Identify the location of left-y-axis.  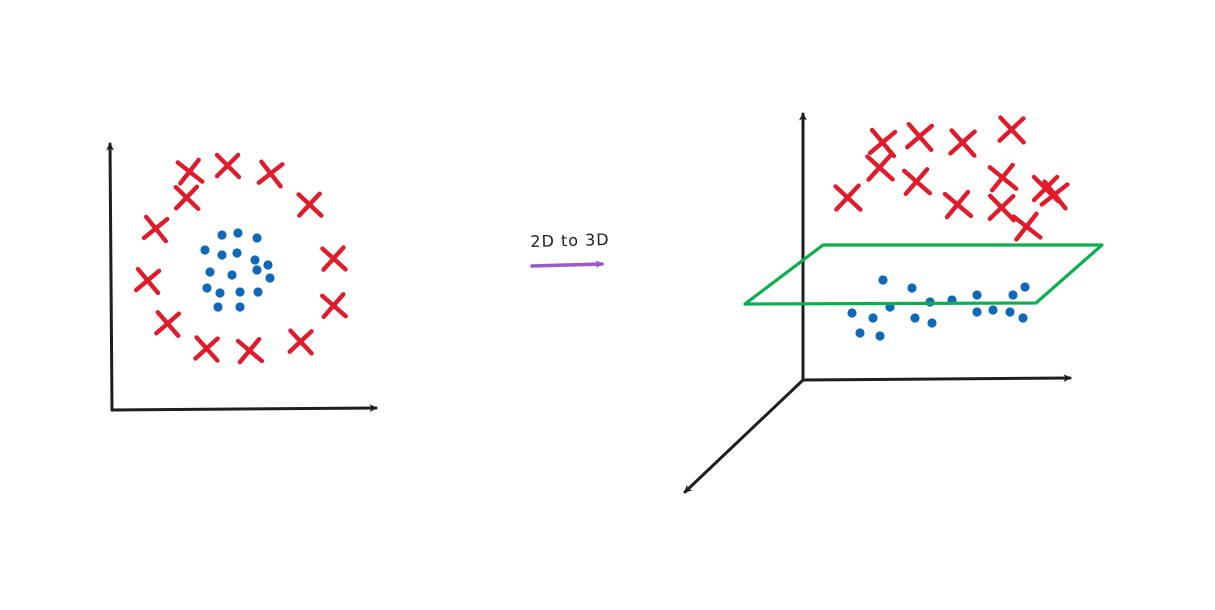
(110, 277).